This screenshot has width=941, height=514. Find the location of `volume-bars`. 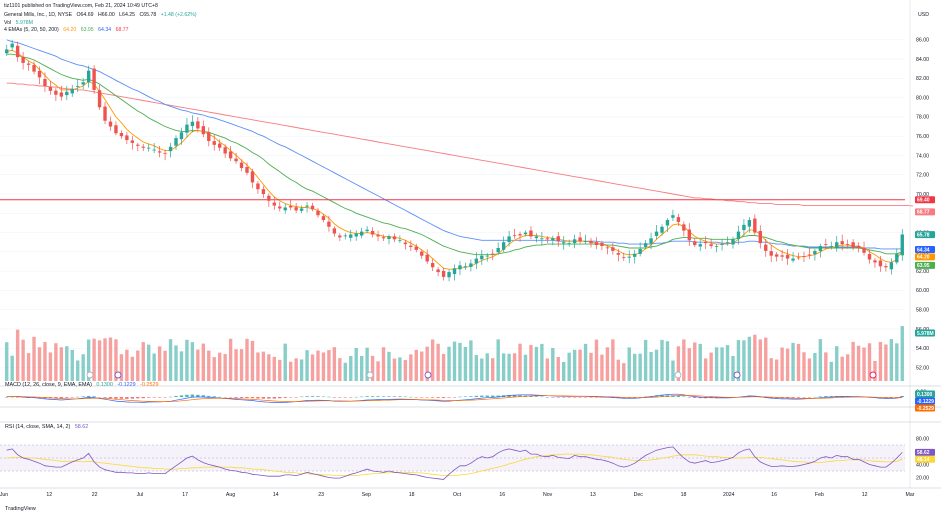

volume-bars is located at coordinates (454, 353).